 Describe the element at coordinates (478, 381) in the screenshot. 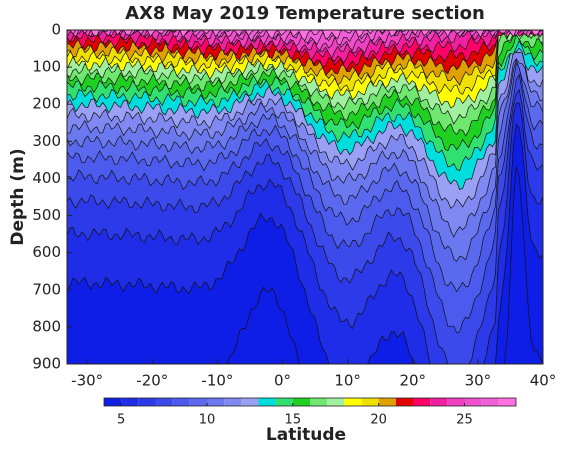

I see `x-tick-label: 30°` at that location.